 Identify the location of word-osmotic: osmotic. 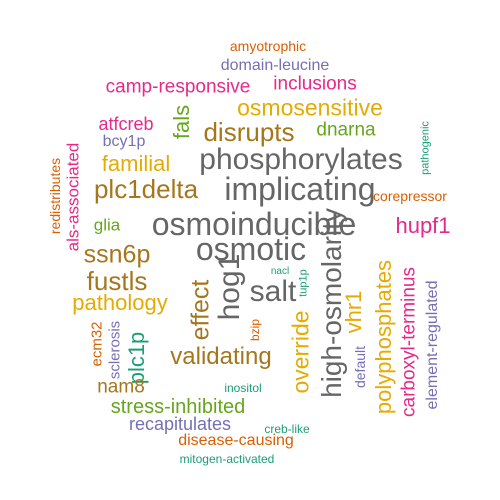
(251, 249).